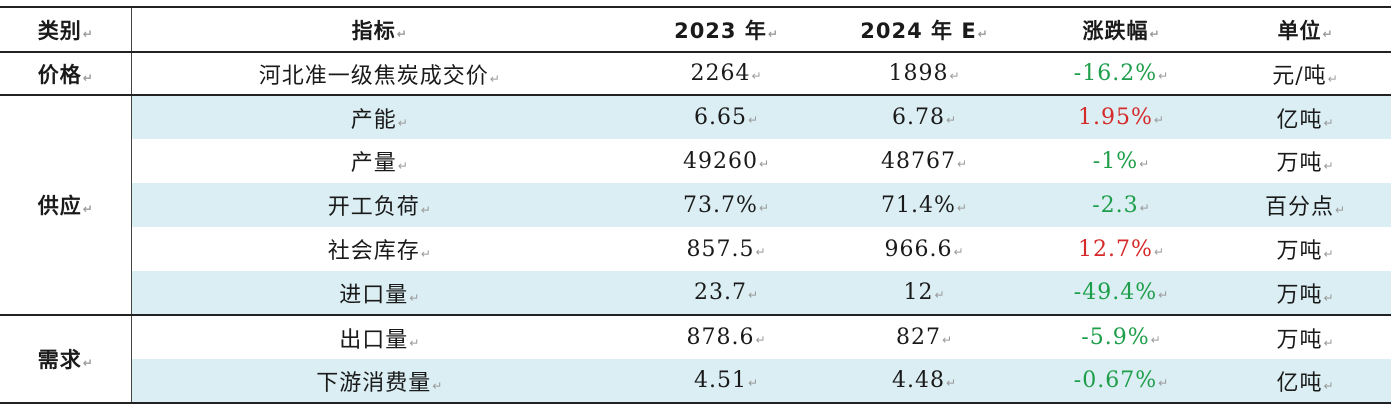 This screenshot has width=1399, height=410. What do you see at coordinates (924, 249) in the screenshot?
I see `value-2024e-cell: 966.6↵` at bounding box center [924, 249].